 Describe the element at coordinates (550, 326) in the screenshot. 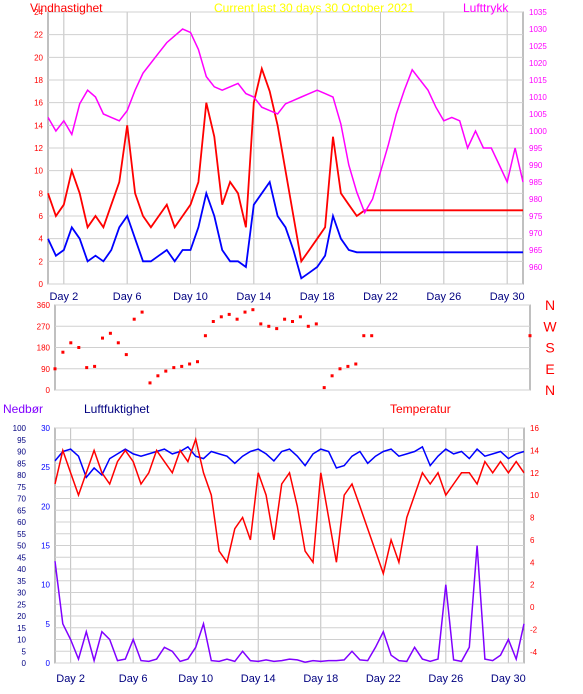

I see `compass-label: W` at that location.